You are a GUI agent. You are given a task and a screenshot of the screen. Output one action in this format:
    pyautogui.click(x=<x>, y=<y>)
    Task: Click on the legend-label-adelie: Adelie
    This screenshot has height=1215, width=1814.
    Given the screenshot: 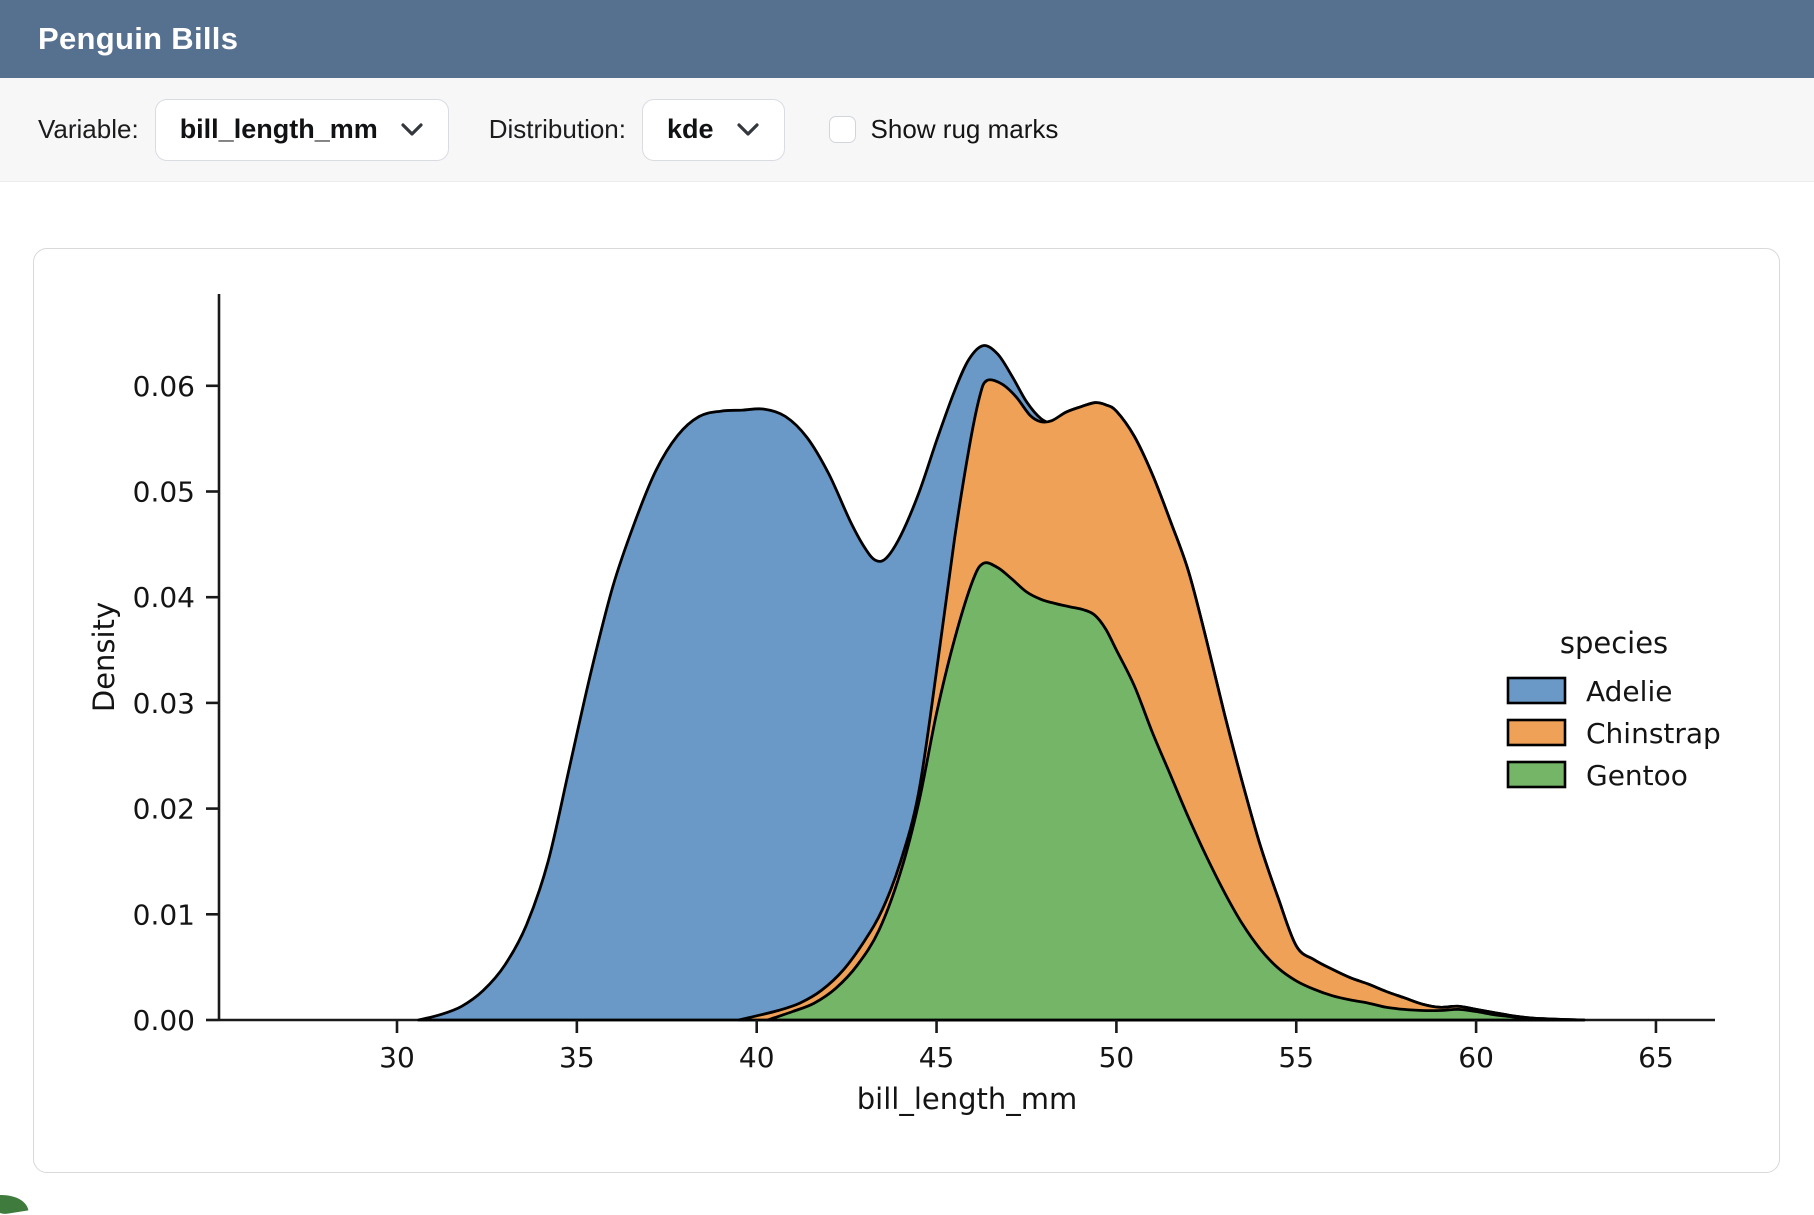 What is the action you would take?
    pyautogui.click(x=1629, y=691)
    